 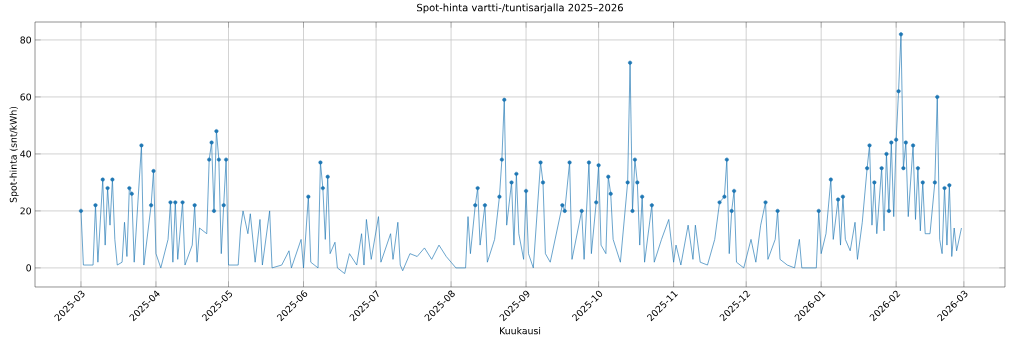 I want to click on y-tick-label: 60, so click(x=26, y=97).